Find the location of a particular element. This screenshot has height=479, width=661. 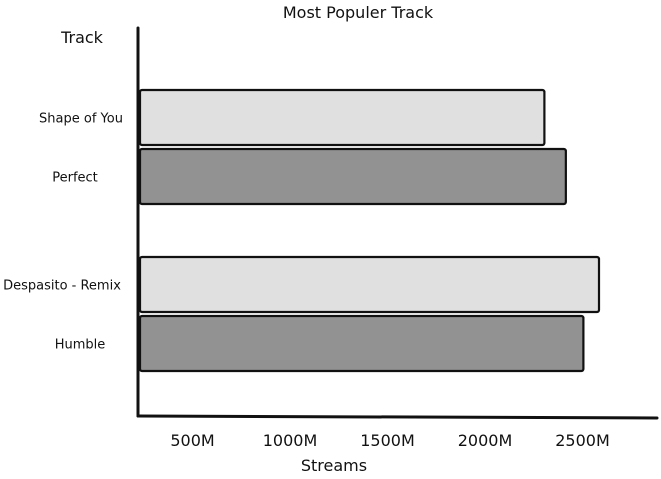

x-tick-label: 1500M is located at coordinates (387, 440).